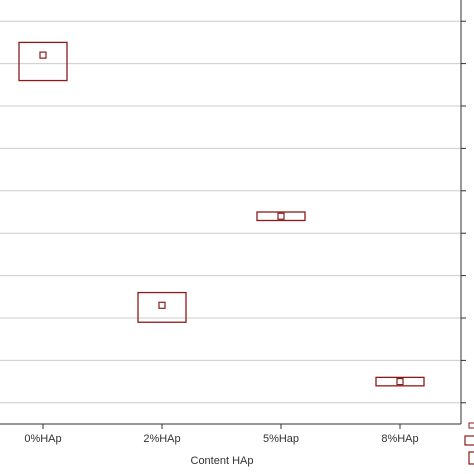 This screenshot has width=474, height=474. Describe the element at coordinates (42, 439) in the screenshot. I see `x-tick-label: 0%HAp` at that location.